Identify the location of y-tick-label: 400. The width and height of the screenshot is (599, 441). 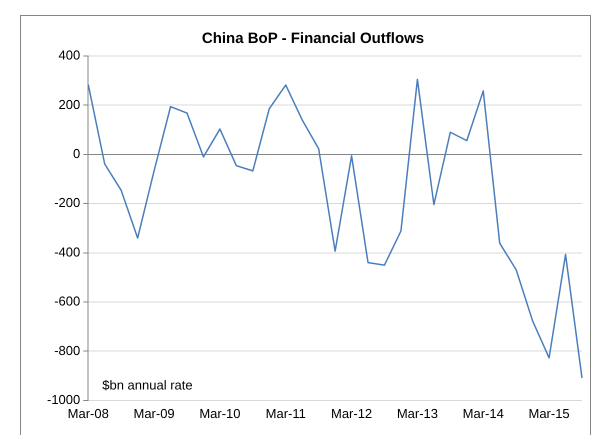
(69, 55).